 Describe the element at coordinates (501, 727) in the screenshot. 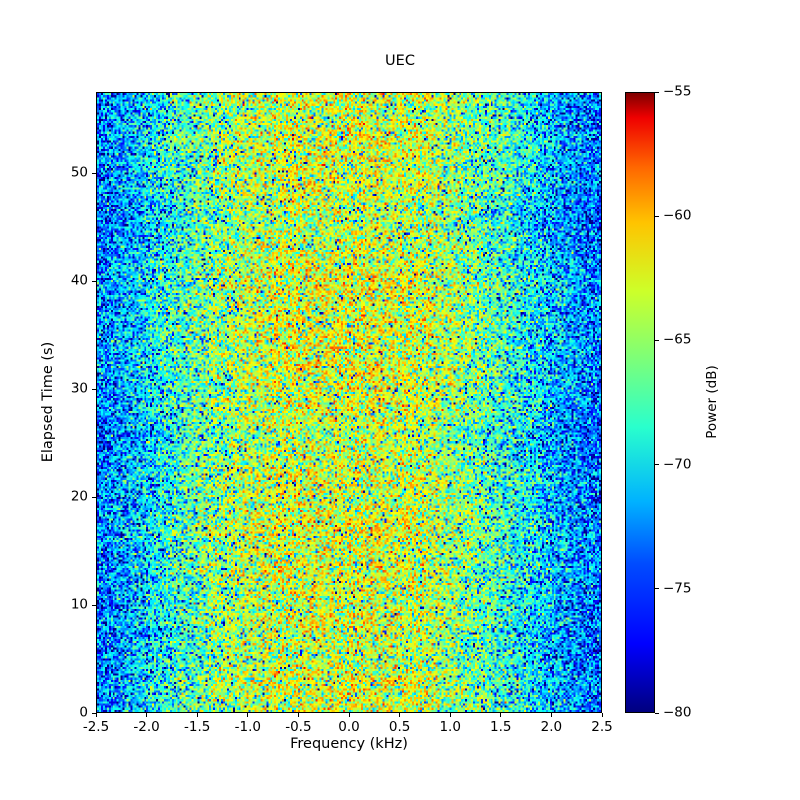

I see `x-tick-label: 1.5` at that location.